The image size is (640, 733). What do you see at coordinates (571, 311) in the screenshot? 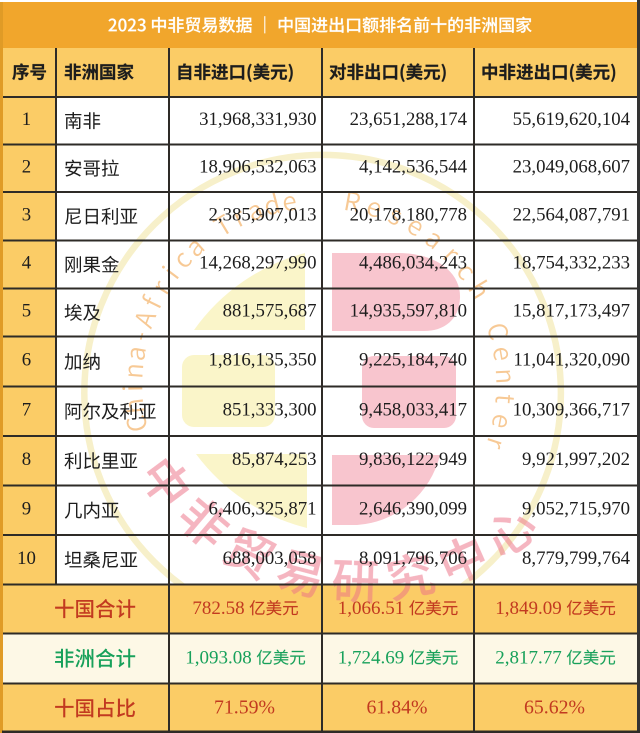
I see `svg-text: 15,817,173,497` at bounding box center [571, 311].